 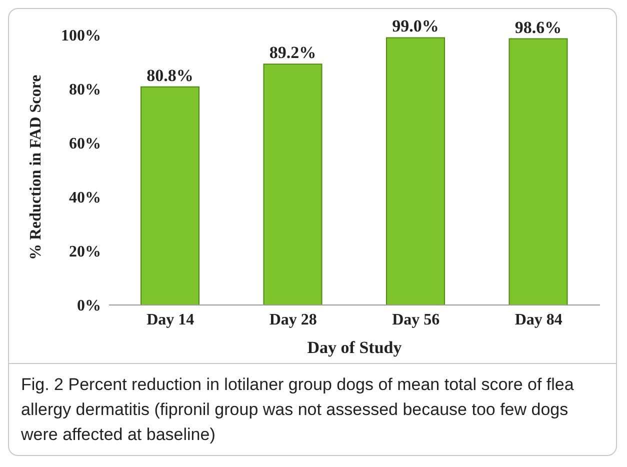 What do you see at coordinates (298, 410) in the screenshot?
I see `caption: Fig. 2 Percent reduction in lotilaner group dogs of mean total score of flea allergy dermatitis (fipronil group was not assessed because too few dogs were affected at baseline)` at bounding box center [298, 410].